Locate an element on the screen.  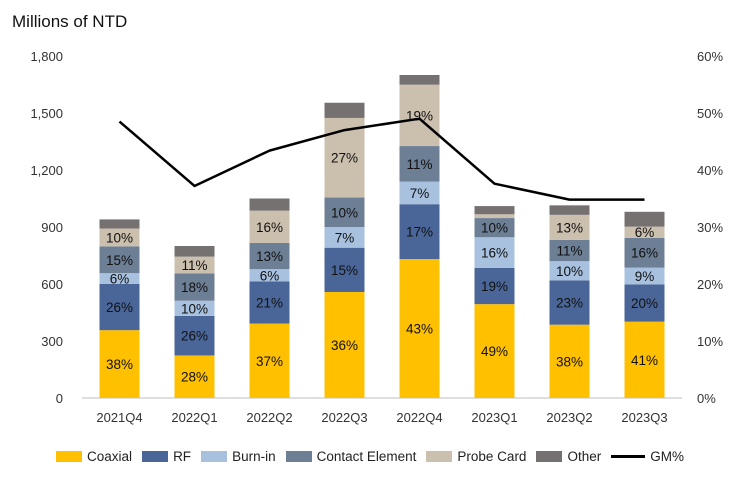
x-tick-label: 2021Q4 is located at coordinates (119, 417).